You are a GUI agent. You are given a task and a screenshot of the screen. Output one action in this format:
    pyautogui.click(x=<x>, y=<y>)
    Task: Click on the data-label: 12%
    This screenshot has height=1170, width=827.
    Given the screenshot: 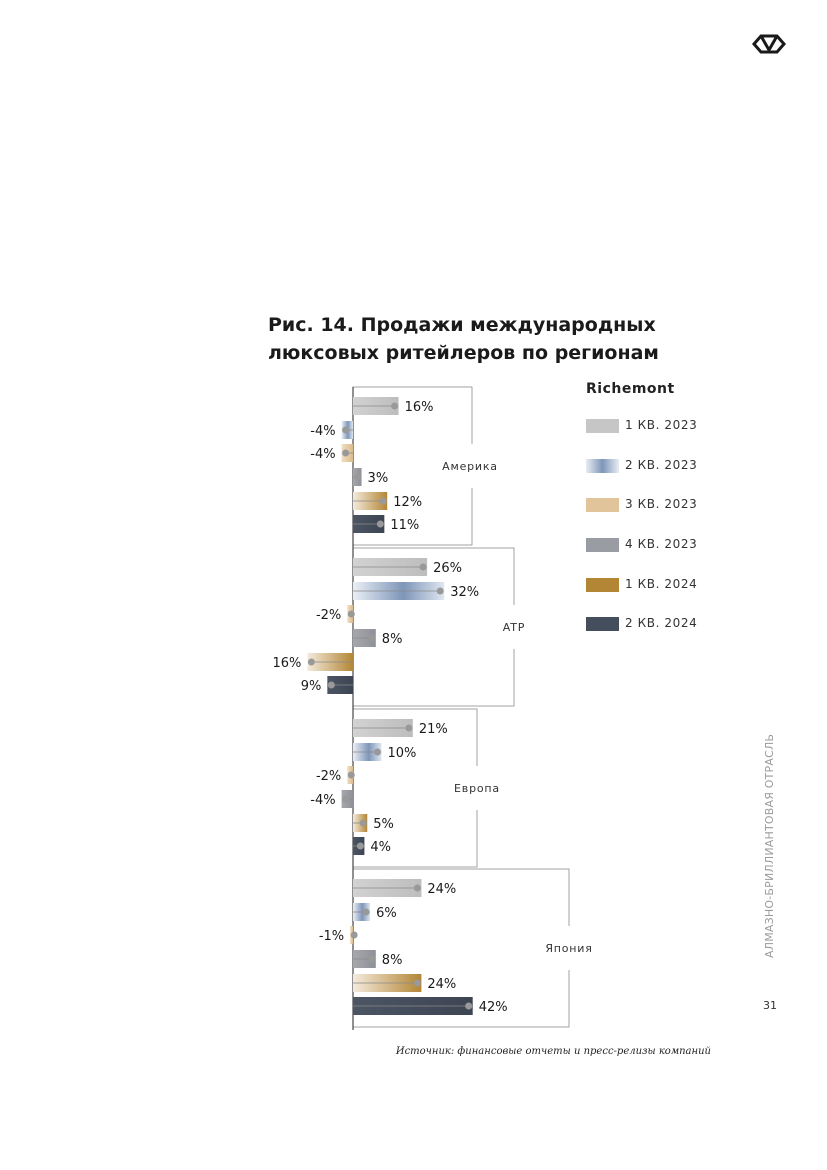 What is the action you would take?
    pyautogui.click(x=407, y=502)
    